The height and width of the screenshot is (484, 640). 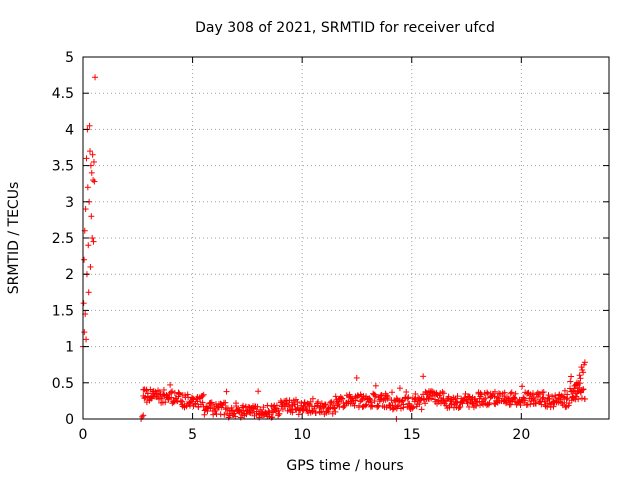 I want to click on y-tick-label: 5, so click(x=69, y=58).